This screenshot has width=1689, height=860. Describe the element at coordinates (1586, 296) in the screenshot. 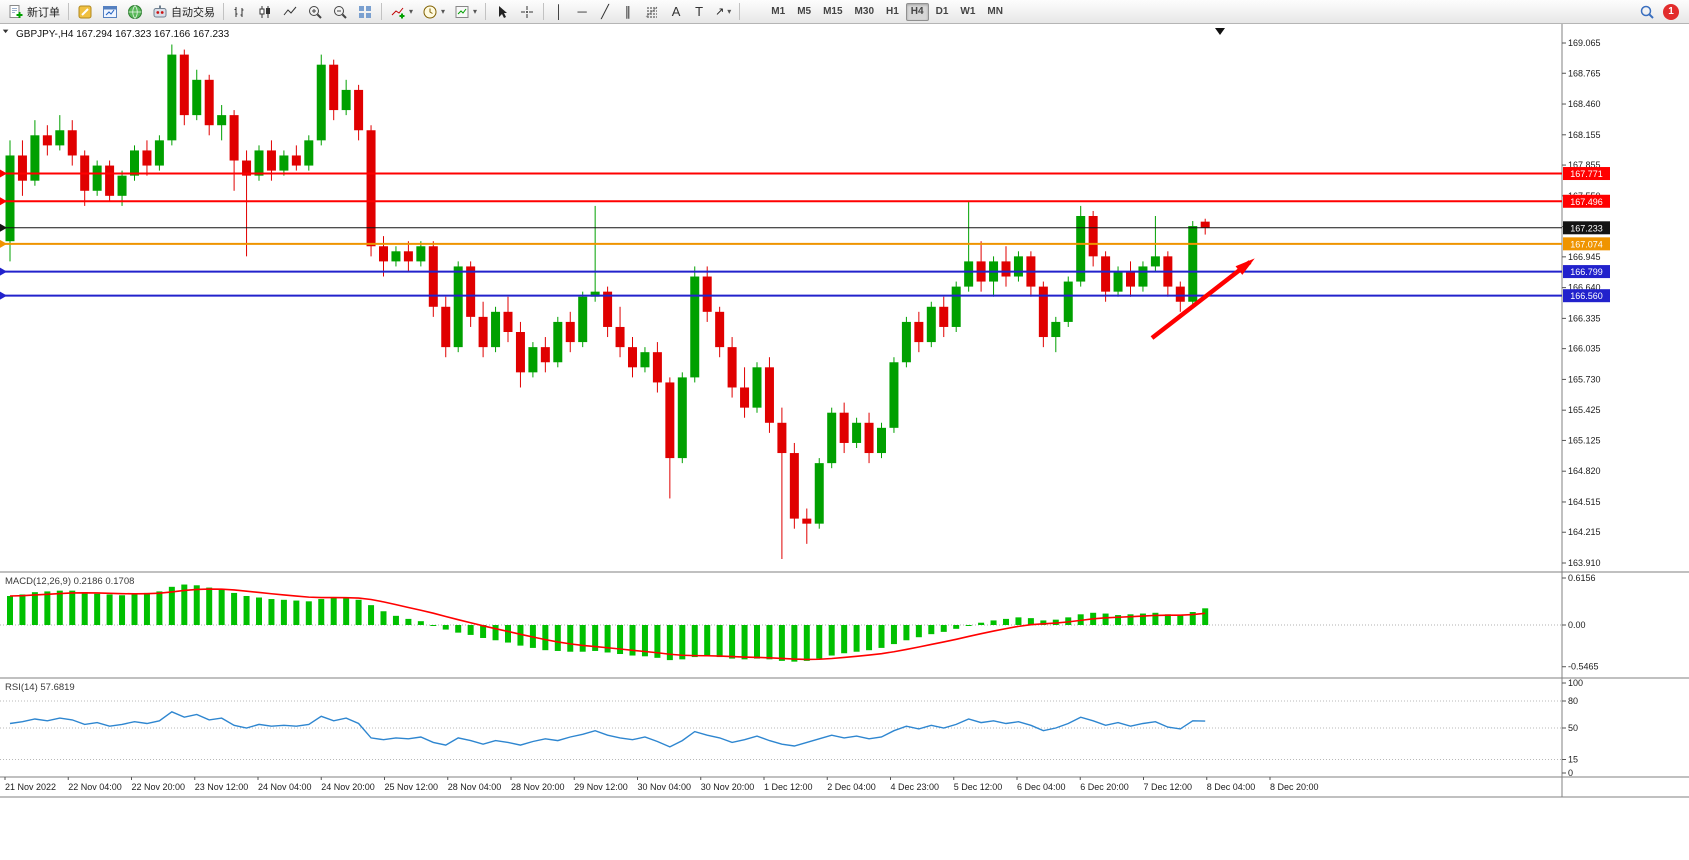

I see `price-badge` at that location.